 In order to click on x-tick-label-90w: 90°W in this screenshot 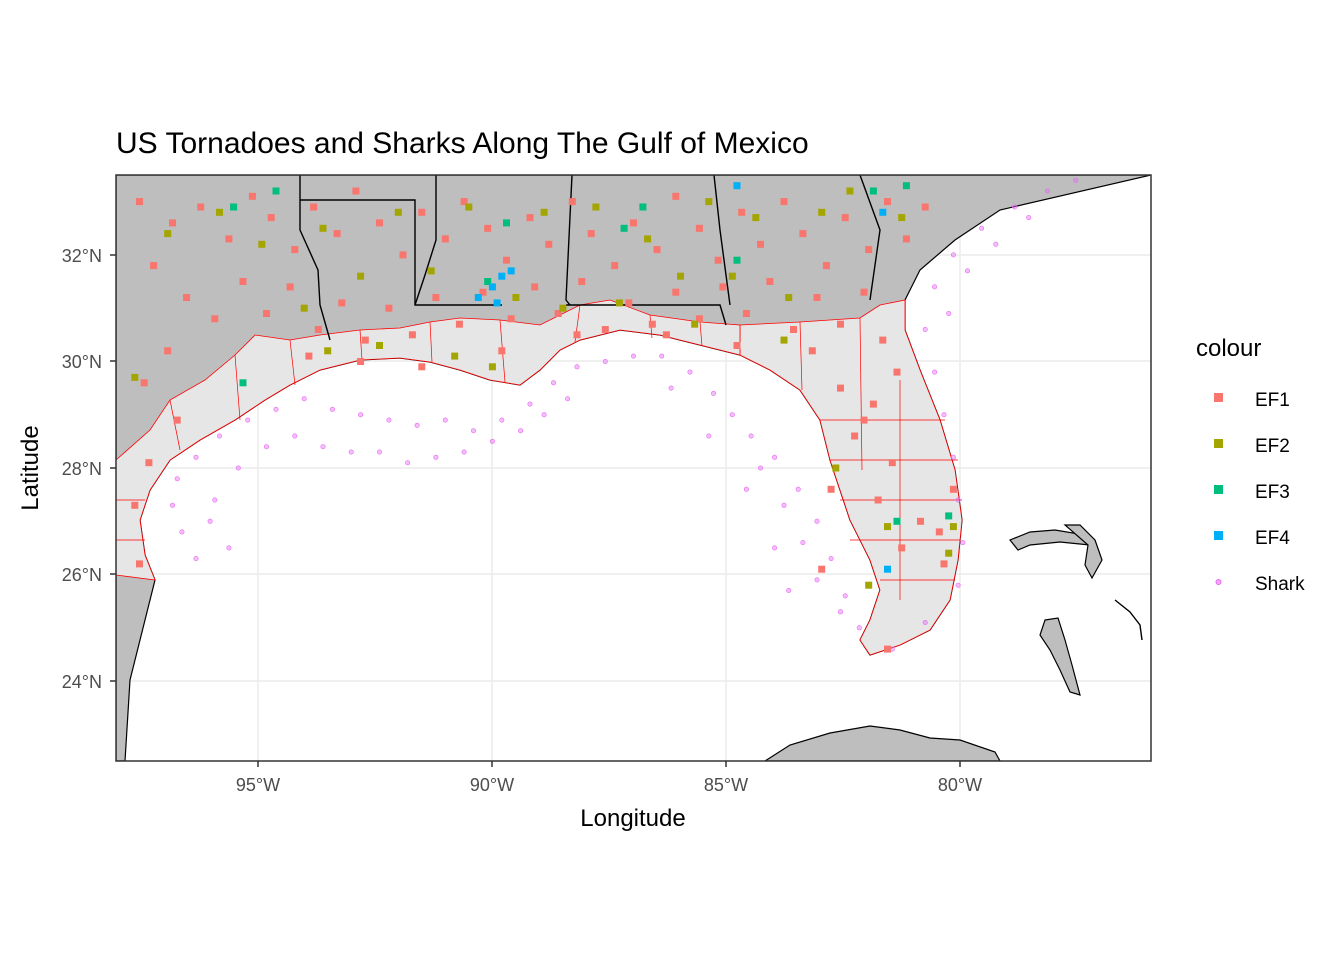, I will do `click(492, 785)`.